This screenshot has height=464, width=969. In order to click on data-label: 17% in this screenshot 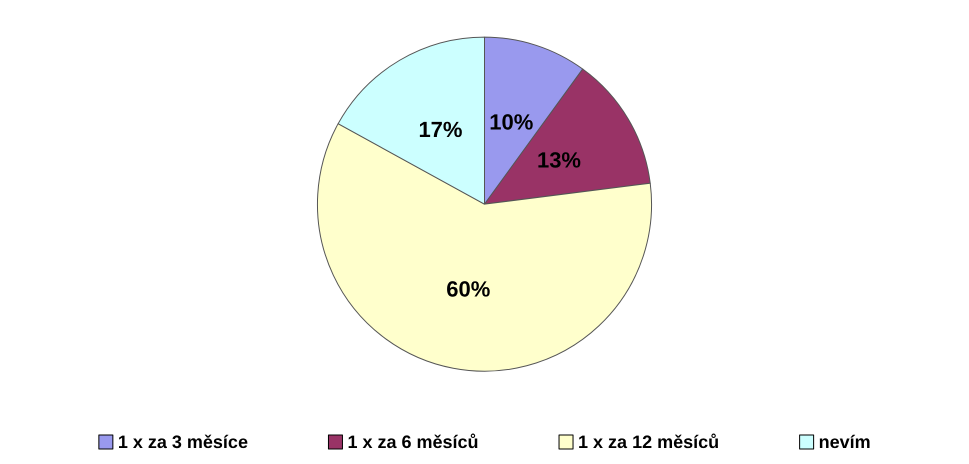, I will do `click(440, 129)`.